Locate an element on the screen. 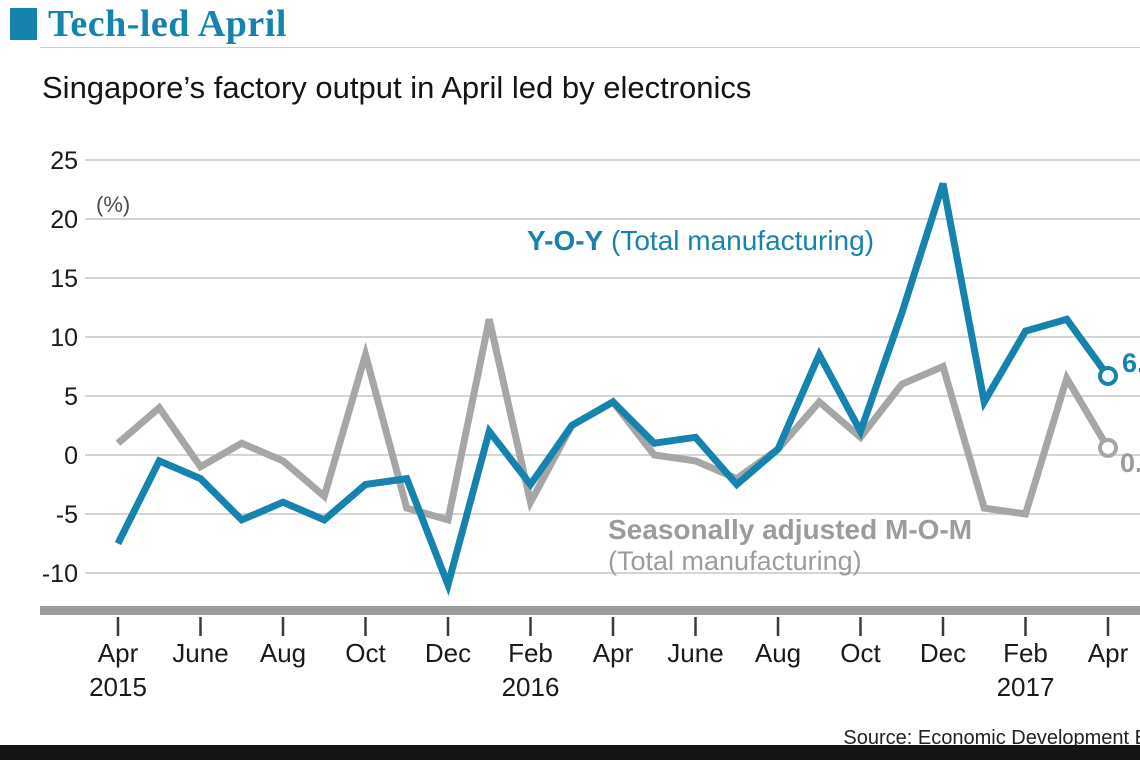 The image size is (1140, 760). series-label-yoy: Y-O-Y (Total manufacturing) is located at coordinates (700, 241).